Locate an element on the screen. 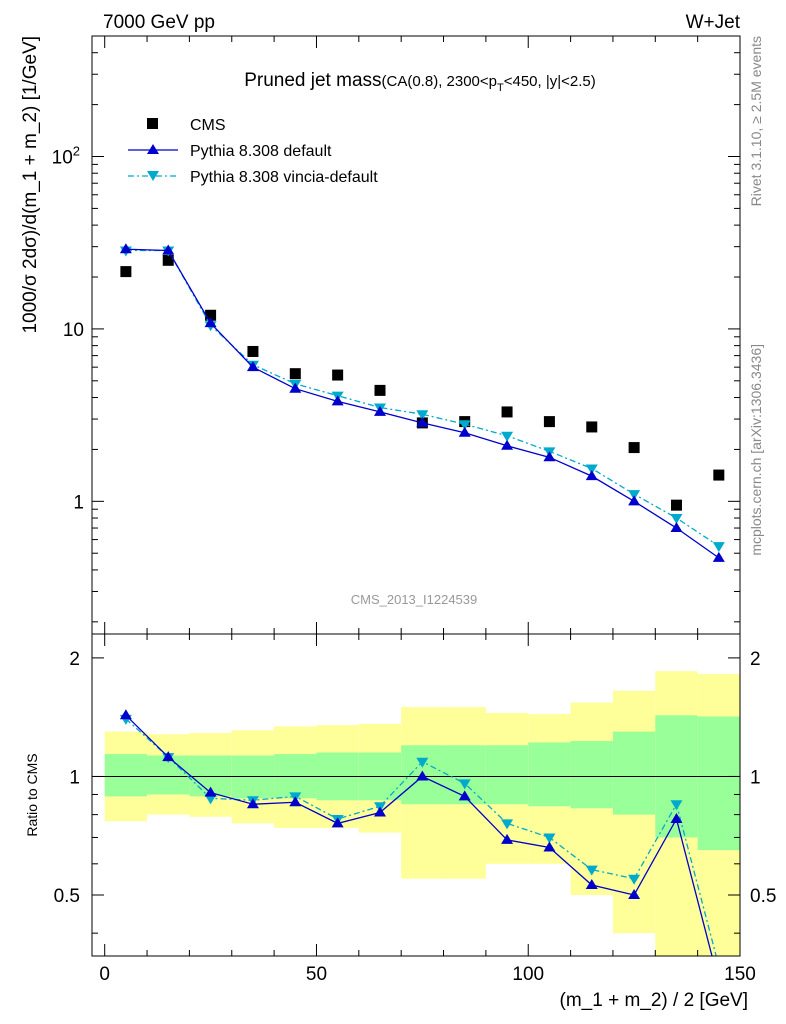  title-sub-post: <450, |y|<2.5) is located at coordinates (550, 81).